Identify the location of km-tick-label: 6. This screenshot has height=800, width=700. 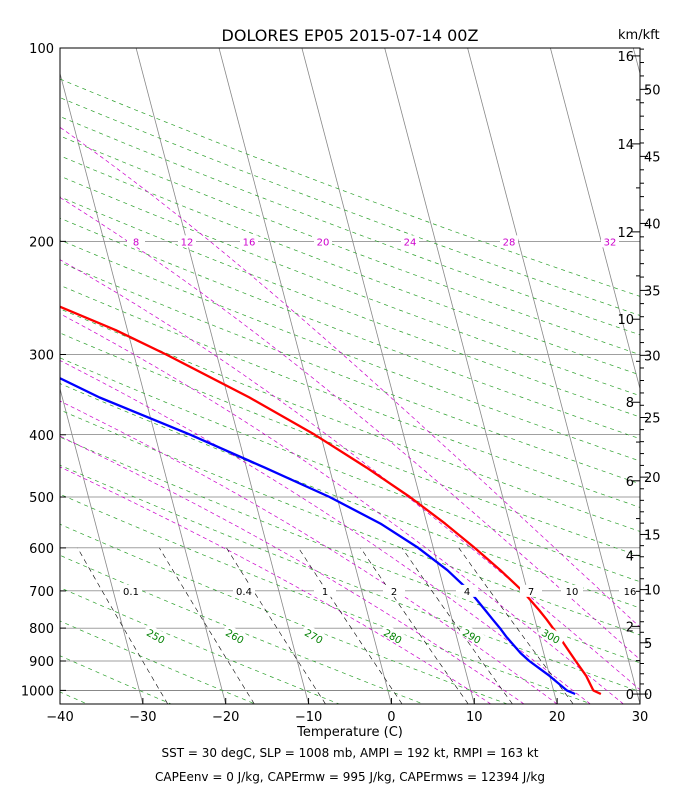
(630, 482).